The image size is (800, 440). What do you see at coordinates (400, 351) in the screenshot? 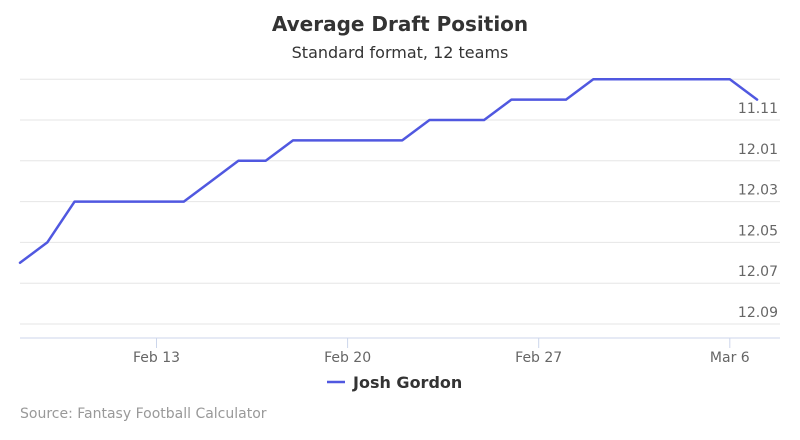
I see `x-axis: Feb 13 Feb 20 Feb 27 Mar 6` at bounding box center [400, 351].